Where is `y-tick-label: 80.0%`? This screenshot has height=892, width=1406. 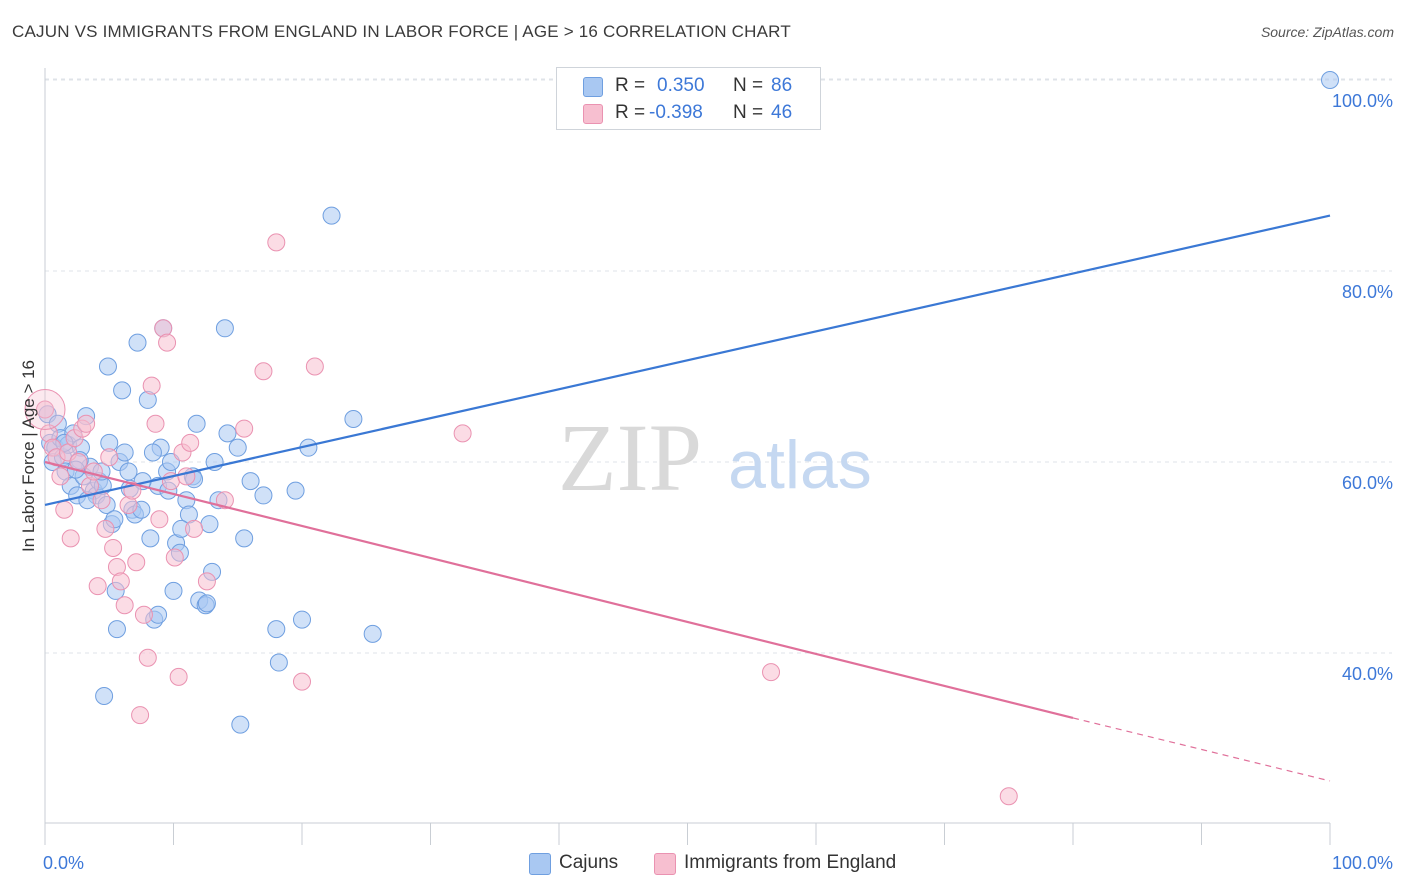
y-tick-label: 80.0% is located at coordinates (1367, 292).